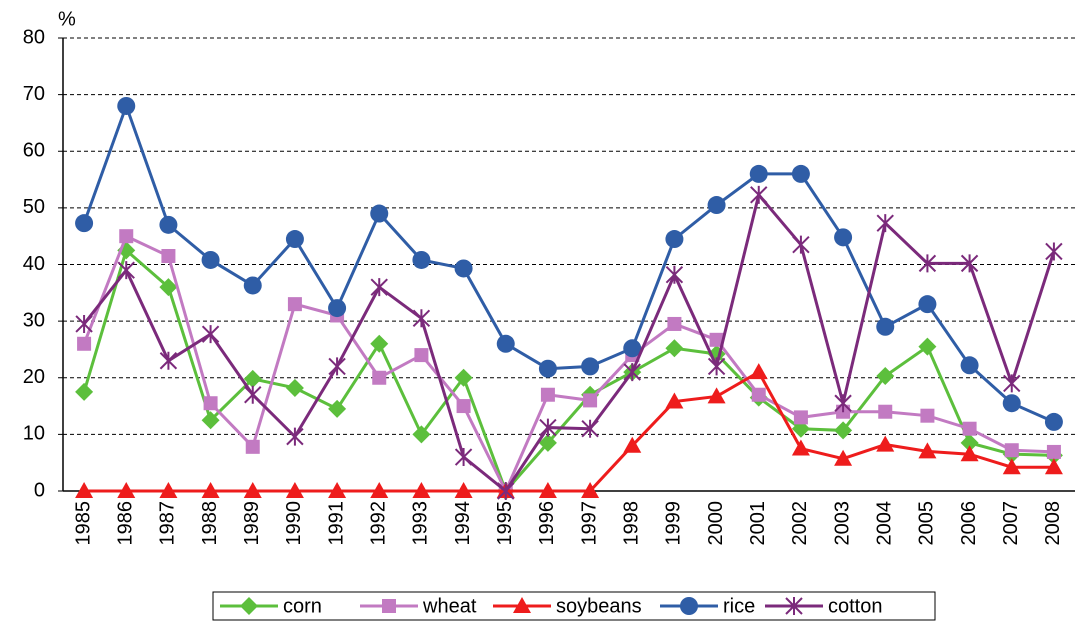  What do you see at coordinates (379, 523) in the screenshot?
I see `x-tick-label: 1992` at bounding box center [379, 523].